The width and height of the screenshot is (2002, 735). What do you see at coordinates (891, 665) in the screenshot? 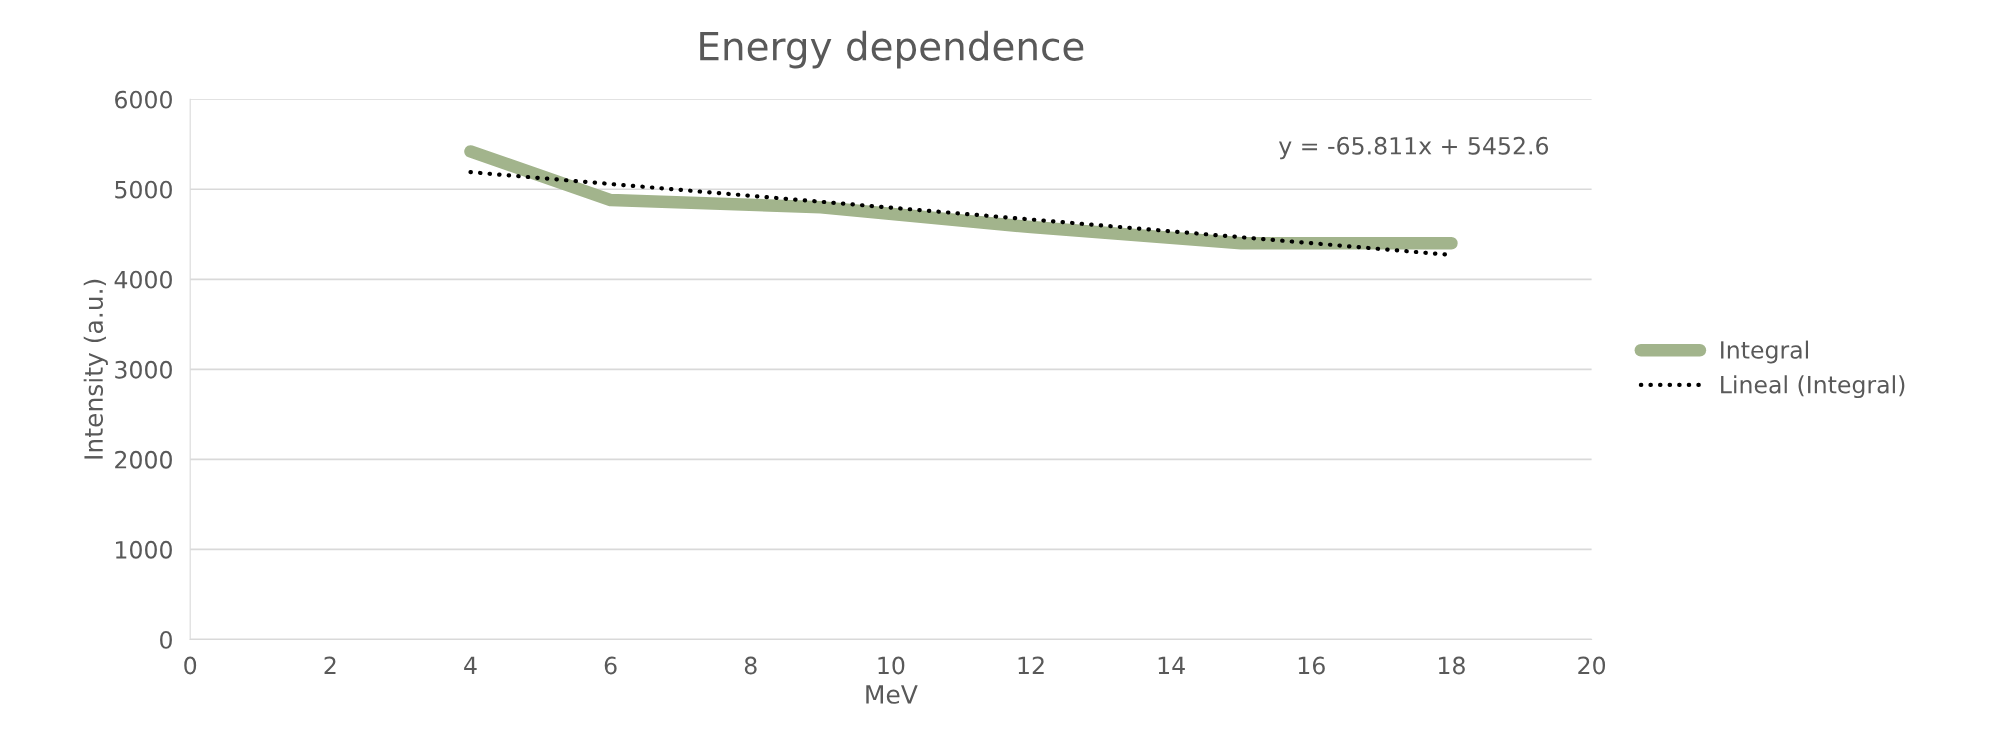
I see `x-tick-label: 10` at bounding box center [891, 665].